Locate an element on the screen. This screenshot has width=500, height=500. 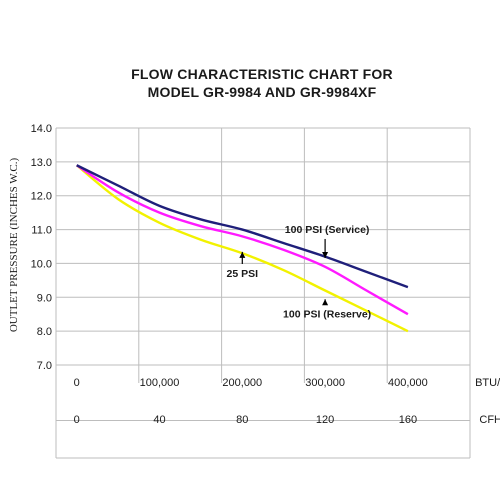
y-tick-label: 12.0 is located at coordinates (41, 197).